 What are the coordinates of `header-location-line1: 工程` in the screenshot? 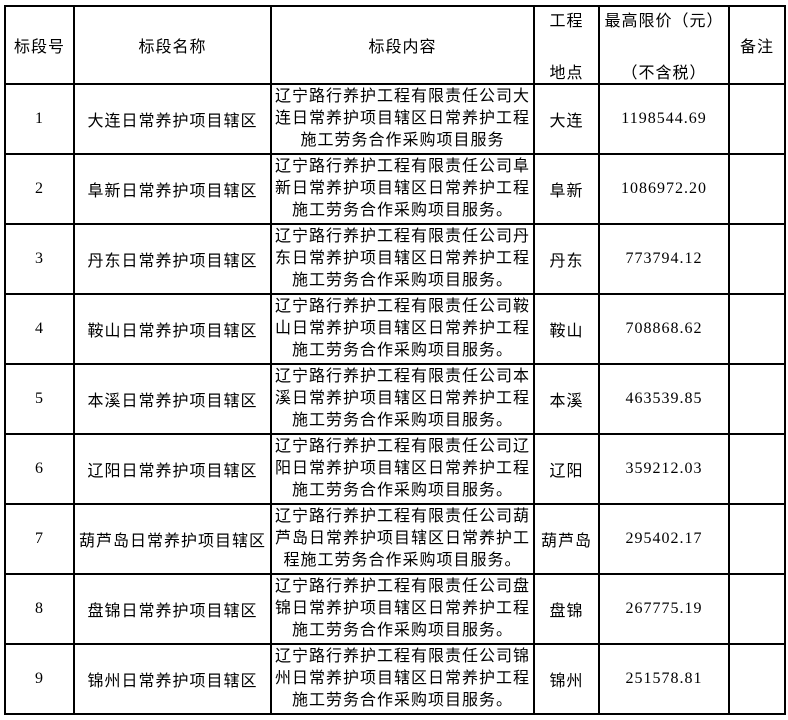 It's located at (566, 21).